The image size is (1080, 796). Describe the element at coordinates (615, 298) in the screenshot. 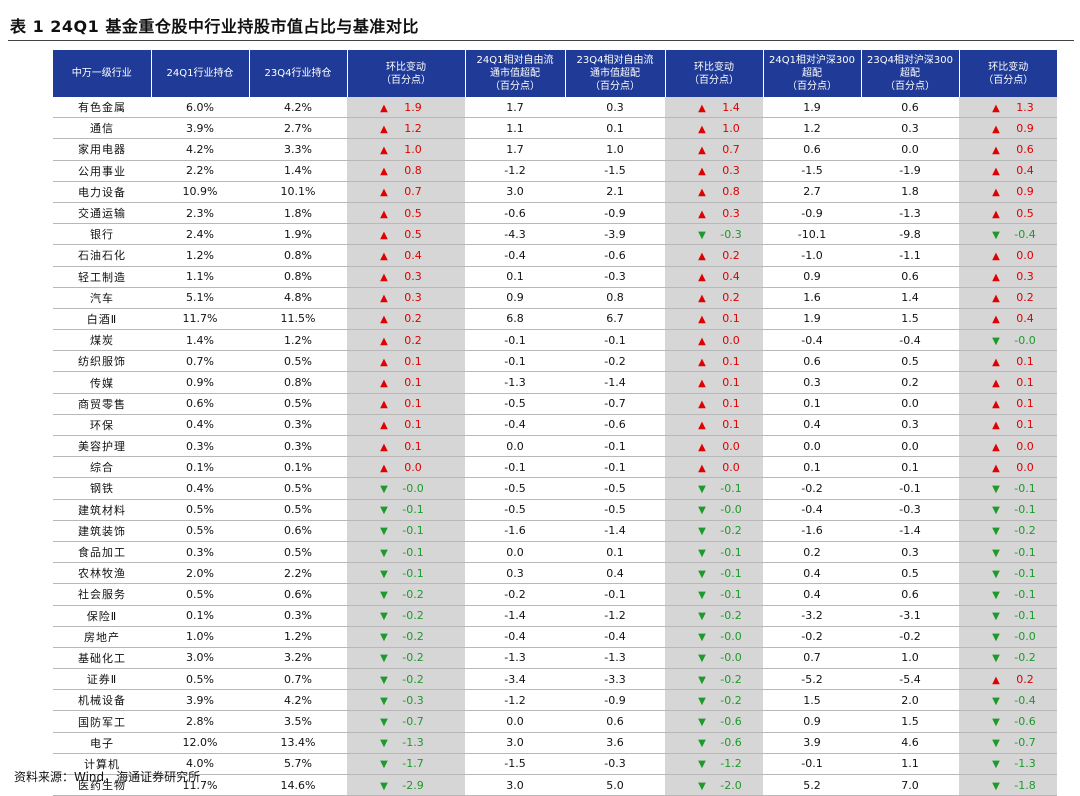

I see `cell-fr23: 0.8` at that location.